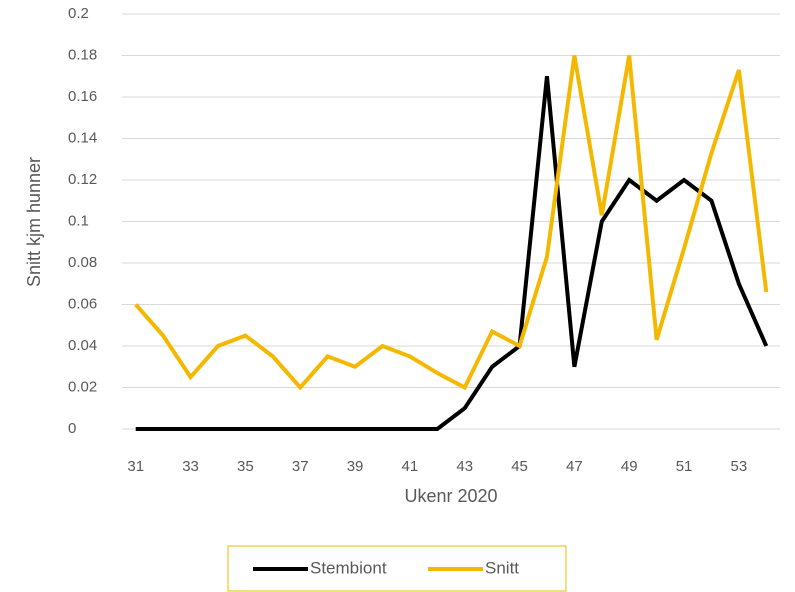 Image resolution: width=795 pixels, height=592 pixels. I want to click on legend-label: Snitt, so click(502, 567).